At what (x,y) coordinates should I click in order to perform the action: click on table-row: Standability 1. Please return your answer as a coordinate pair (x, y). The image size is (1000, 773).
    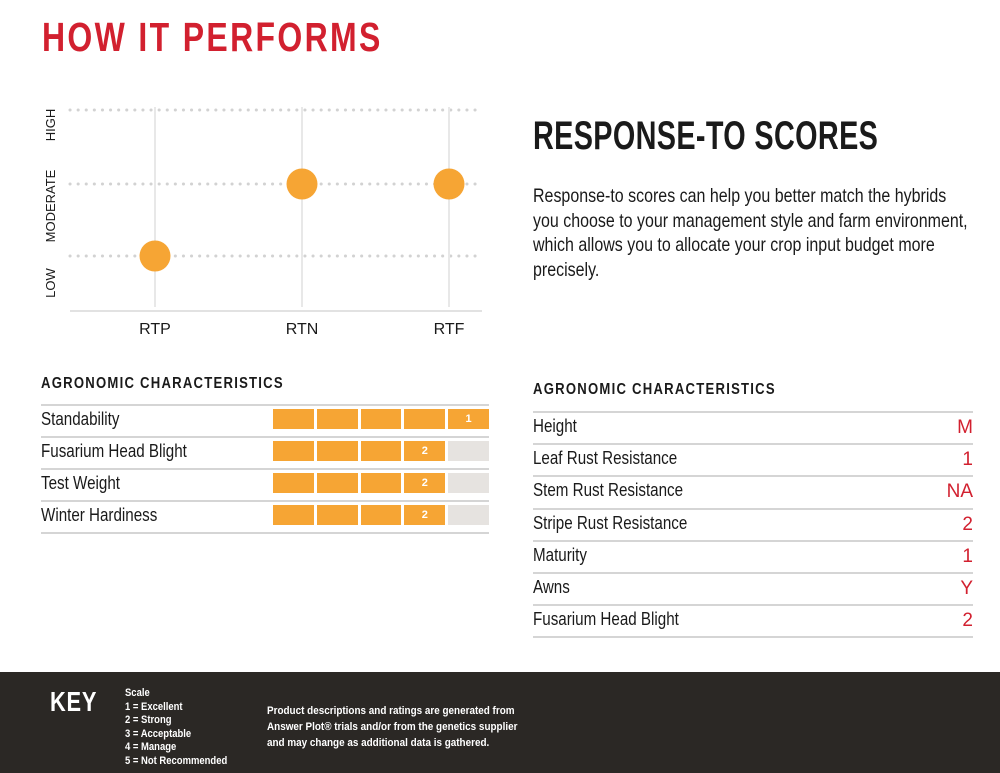
    Looking at the image, I should click on (265, 420).